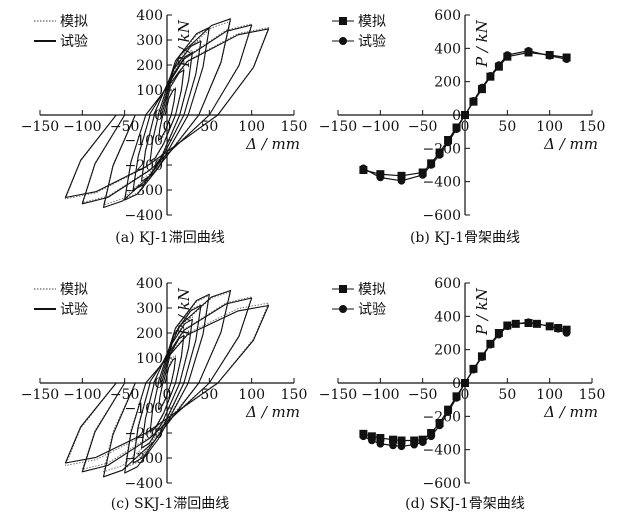 Image resolution: width=629 pixels, height=519 pixels. Describe the element at coordinates (169, 238) in the screenshot. I see `panel-caption: (a) KJ-1滞回曲线` at that location.